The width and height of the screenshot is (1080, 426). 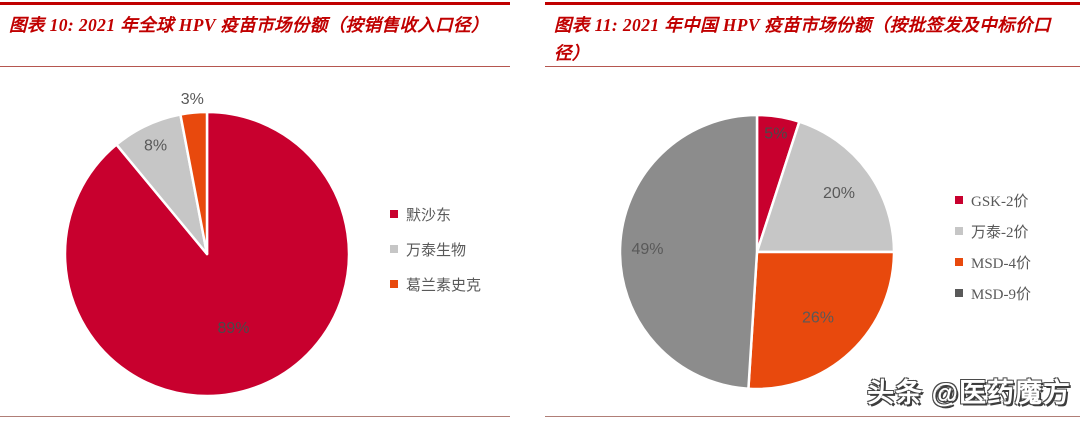 I want to click on figure-10-bottom-border, so click(x=255, y=416).